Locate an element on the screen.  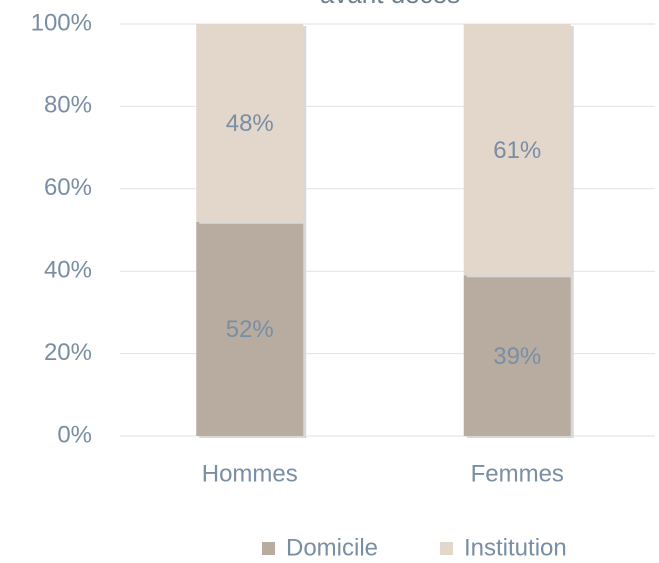
y-tick-label: 100% is located at coordinates (61, 22).